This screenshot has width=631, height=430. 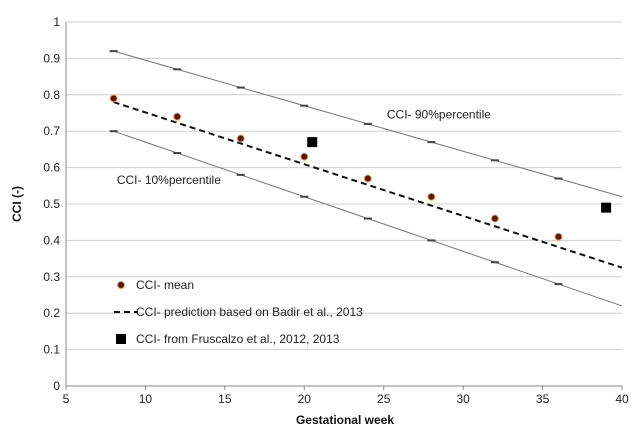 I want to click on legend-label-0: CCI- mean, so click(x=165, y=285).